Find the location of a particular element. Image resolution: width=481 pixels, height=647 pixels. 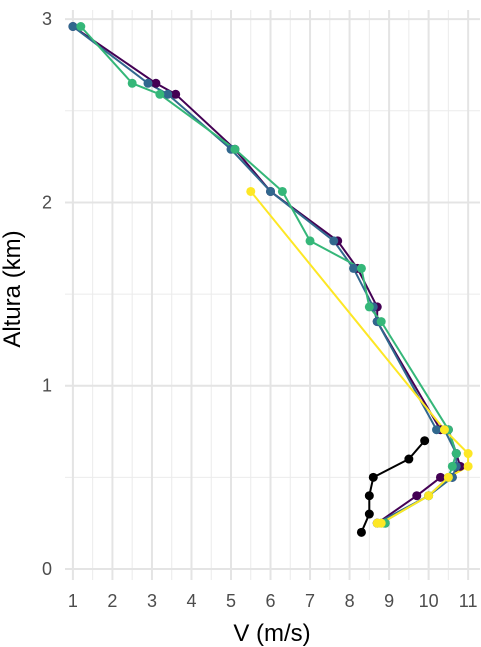

y-tick-label: 2 is located at coordinates (47, 202).